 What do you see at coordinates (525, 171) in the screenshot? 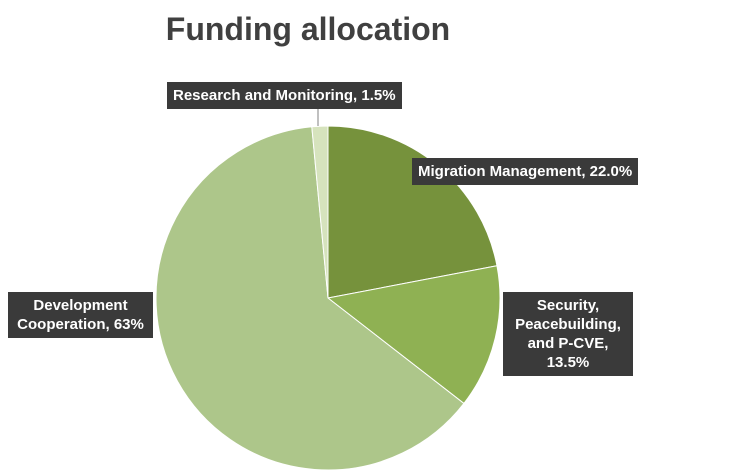
I see `data-label: Migration Management, 22.0%` at bounding box center [525, 171].